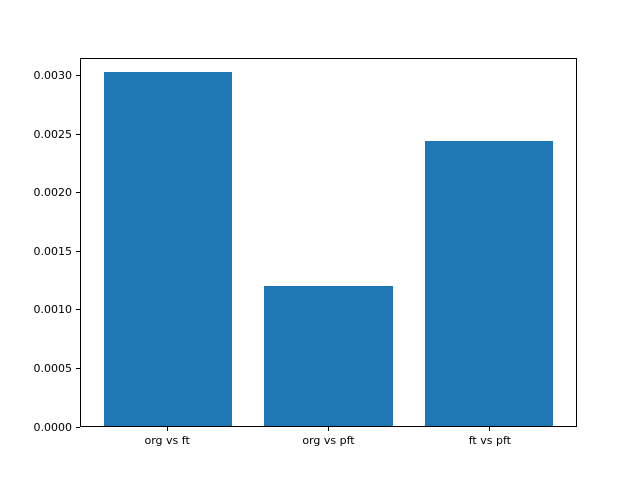  Describe the element at coordinates (53, 427) in the screenshot. I see `y-tick-label: 0.0000` at that location.